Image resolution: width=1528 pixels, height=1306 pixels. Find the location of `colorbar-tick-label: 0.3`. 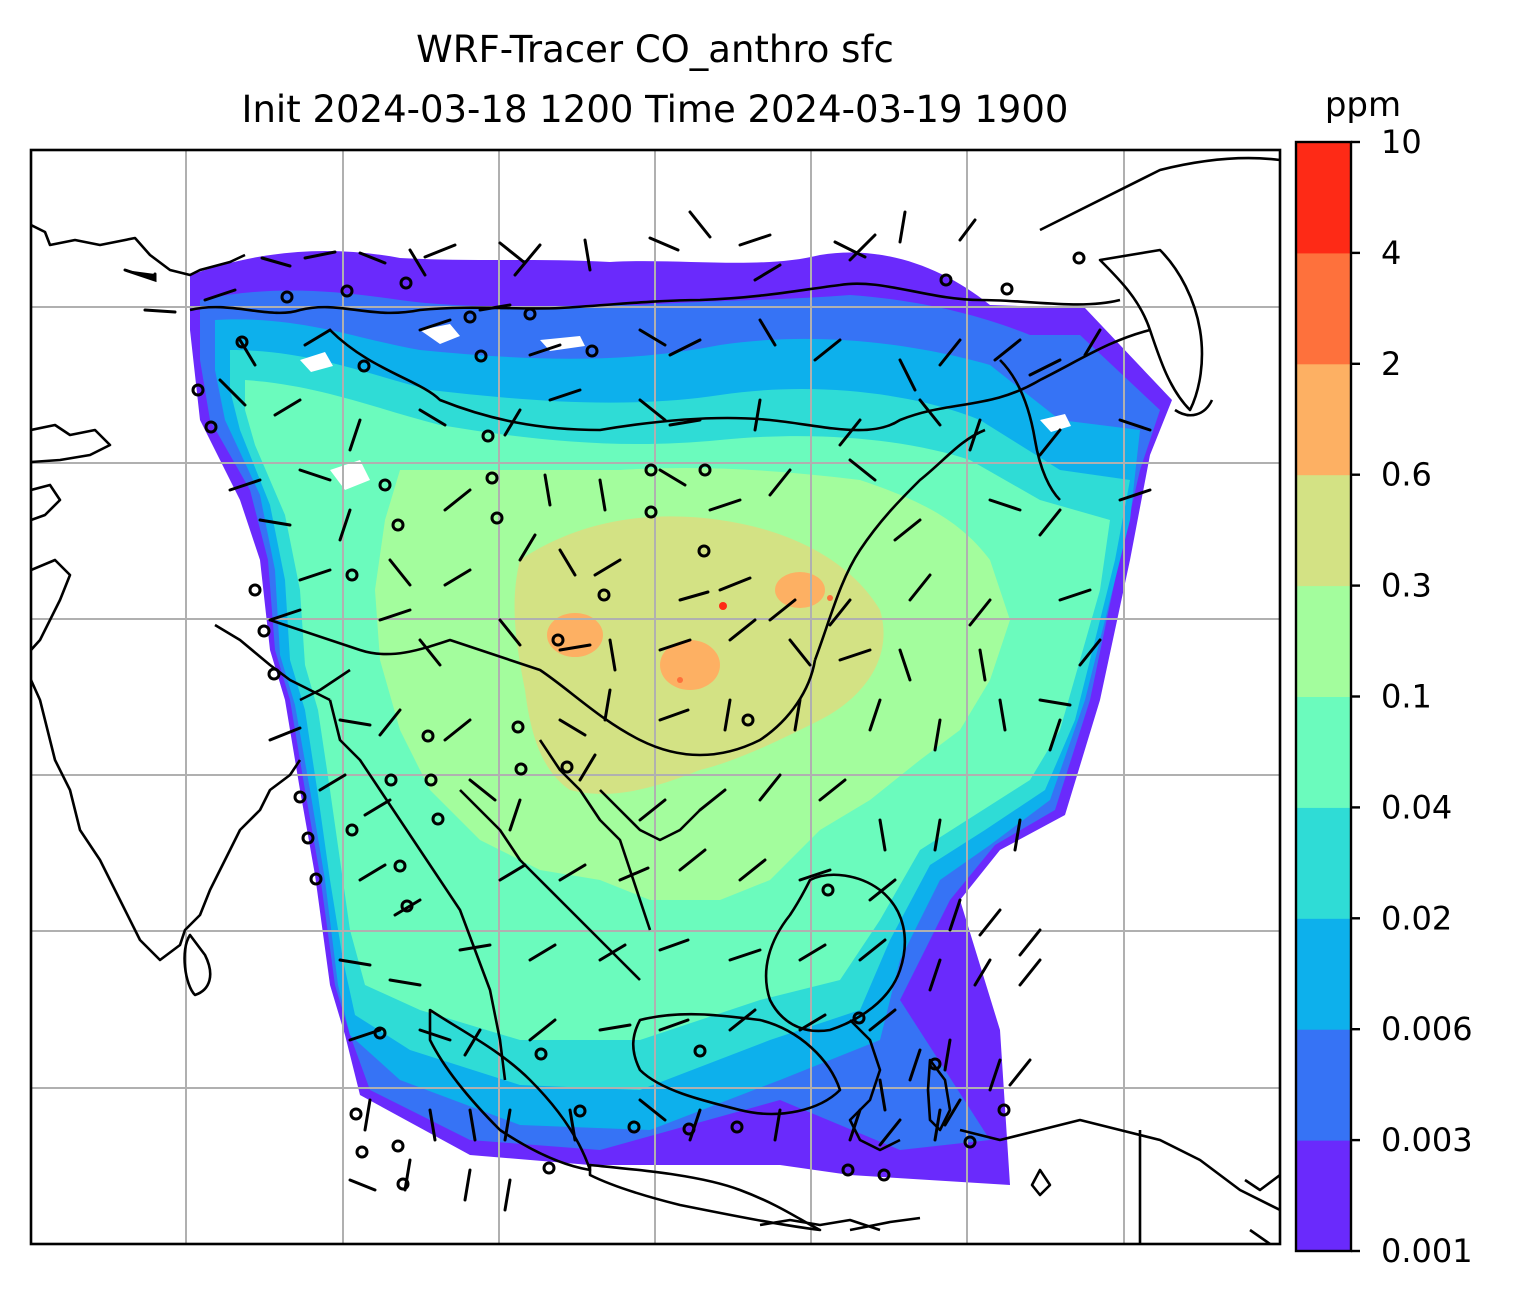

colorbar-tick-label: 0.3 is located at coordinates (1406, 586).